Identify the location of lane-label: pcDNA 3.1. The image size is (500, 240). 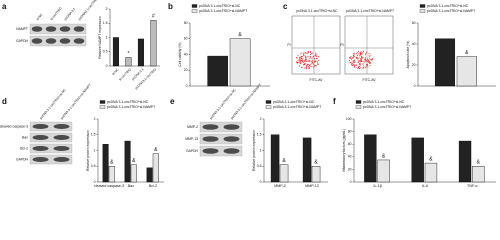
(69, 14).